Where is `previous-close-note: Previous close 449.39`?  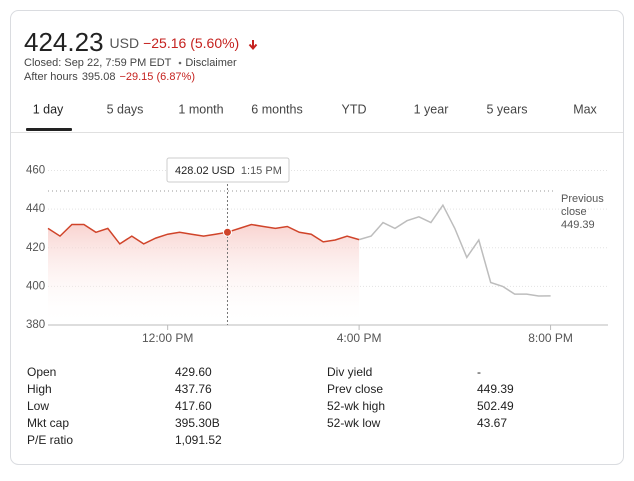 previous-close-note: Previous close 449.39 is located at coordinates (587, 212).